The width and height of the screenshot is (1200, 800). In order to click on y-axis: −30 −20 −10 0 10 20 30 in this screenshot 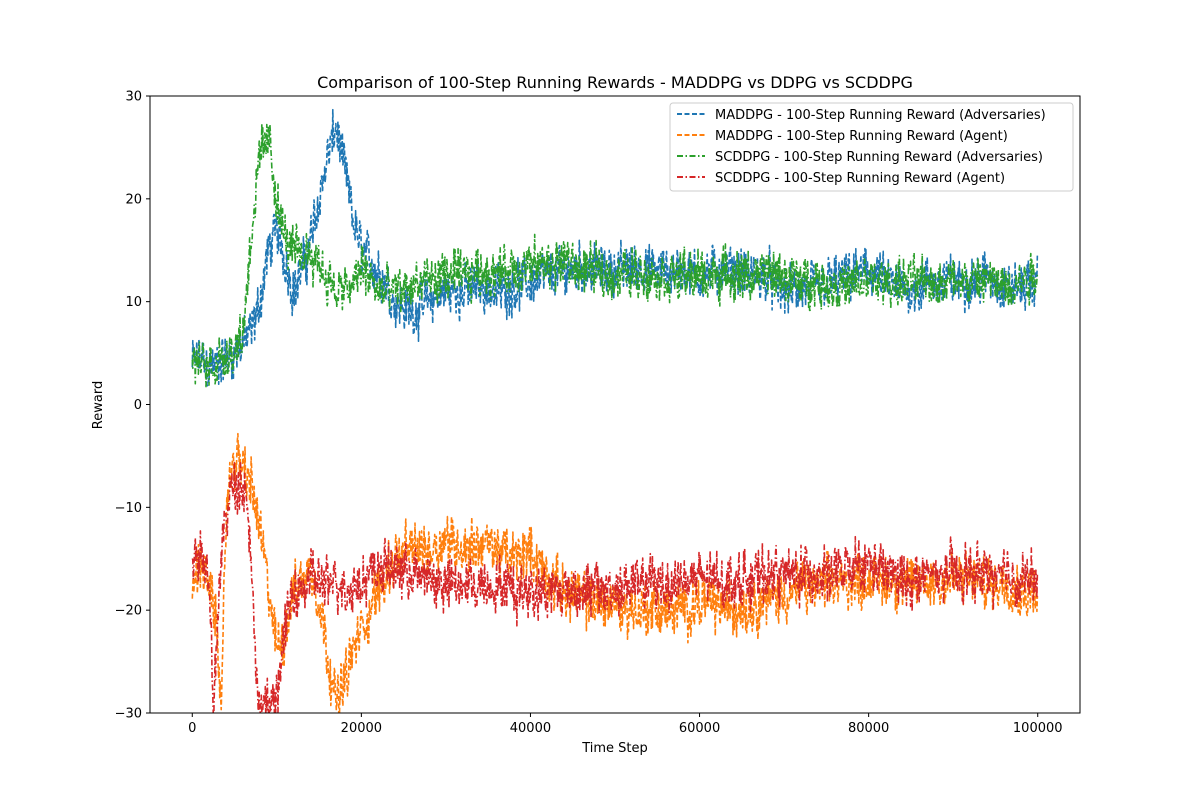, I will do `click(132, 406)`.